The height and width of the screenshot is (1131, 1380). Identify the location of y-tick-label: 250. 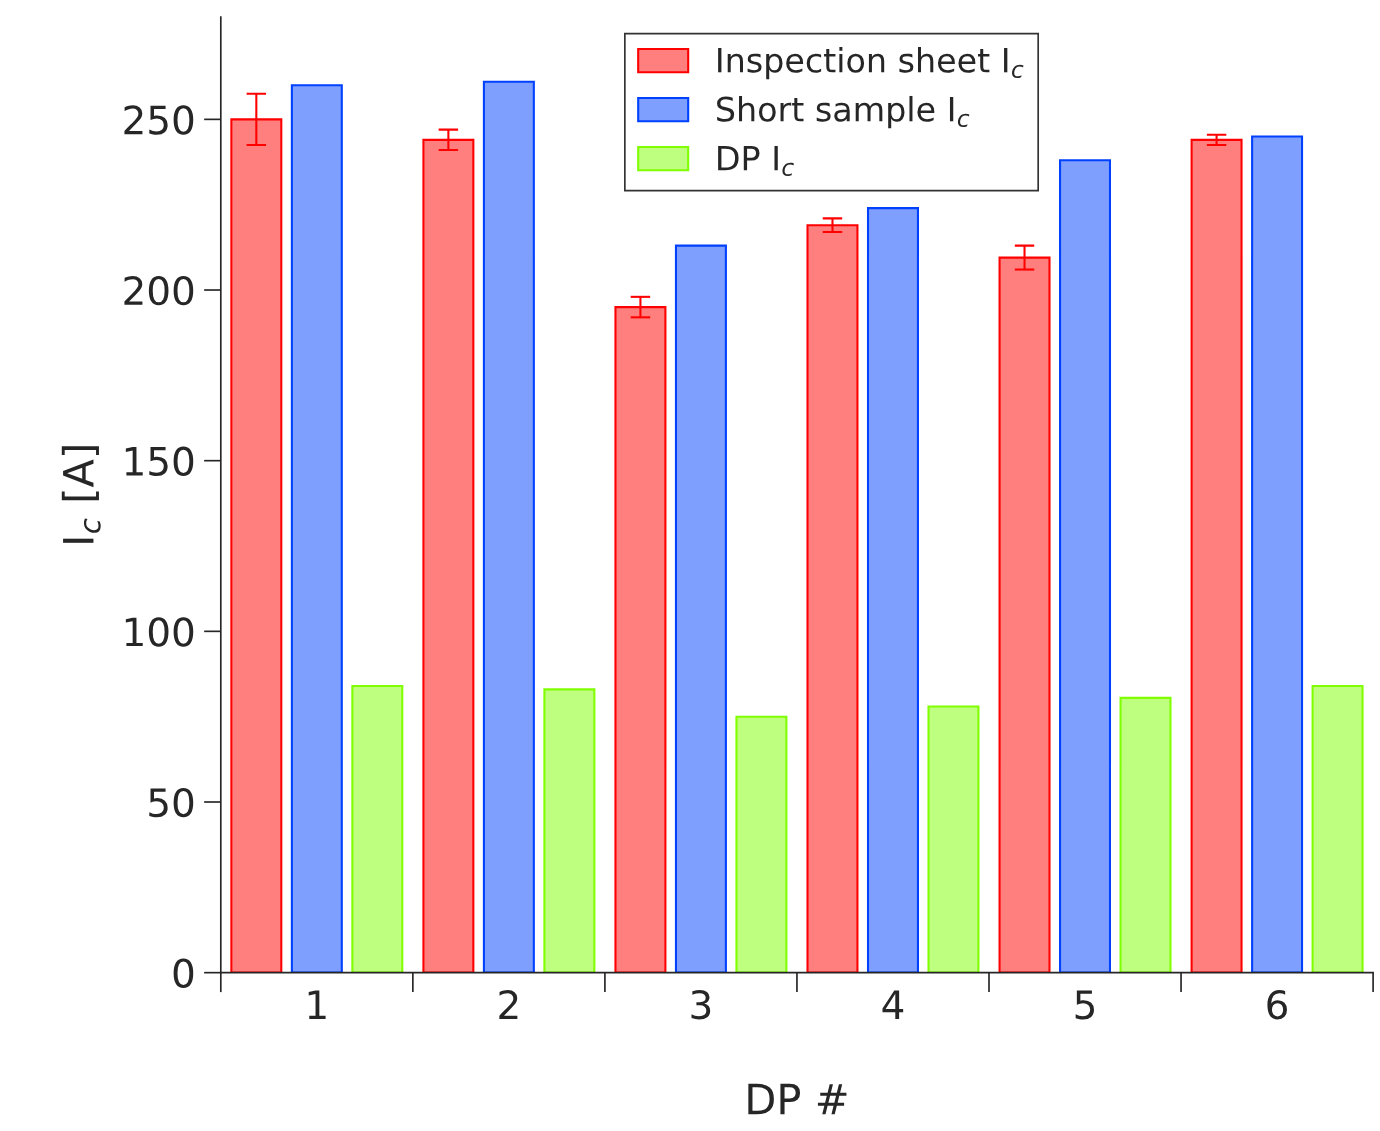
(159, 120).